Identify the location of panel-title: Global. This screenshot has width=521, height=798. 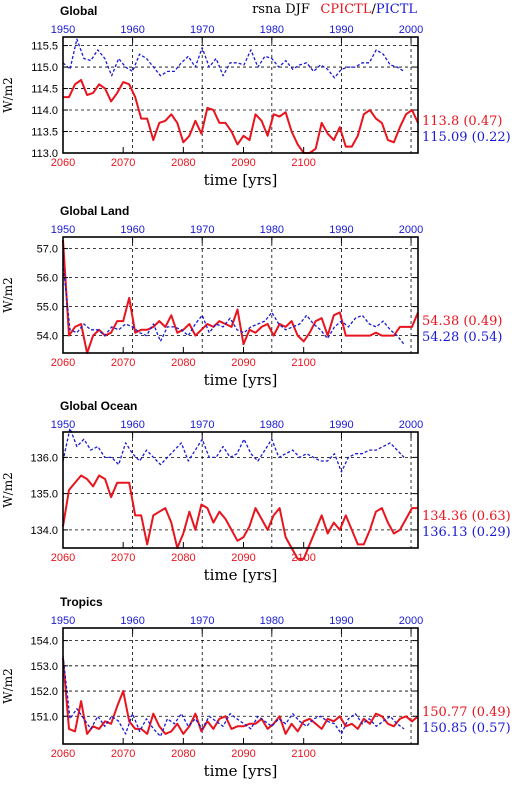
(78, 11).